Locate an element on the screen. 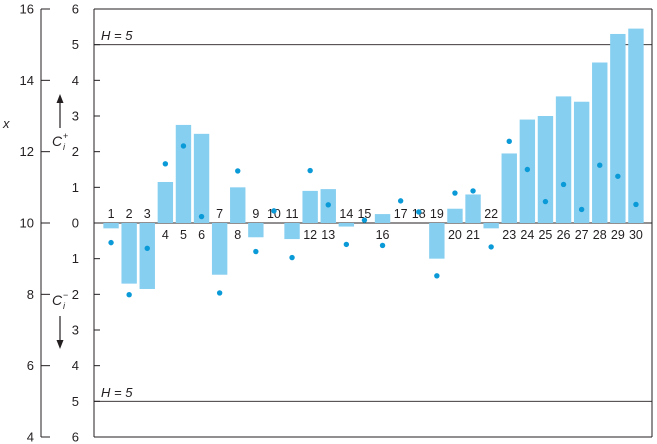  observation-label: 8 is located at coordinates (237, 235).